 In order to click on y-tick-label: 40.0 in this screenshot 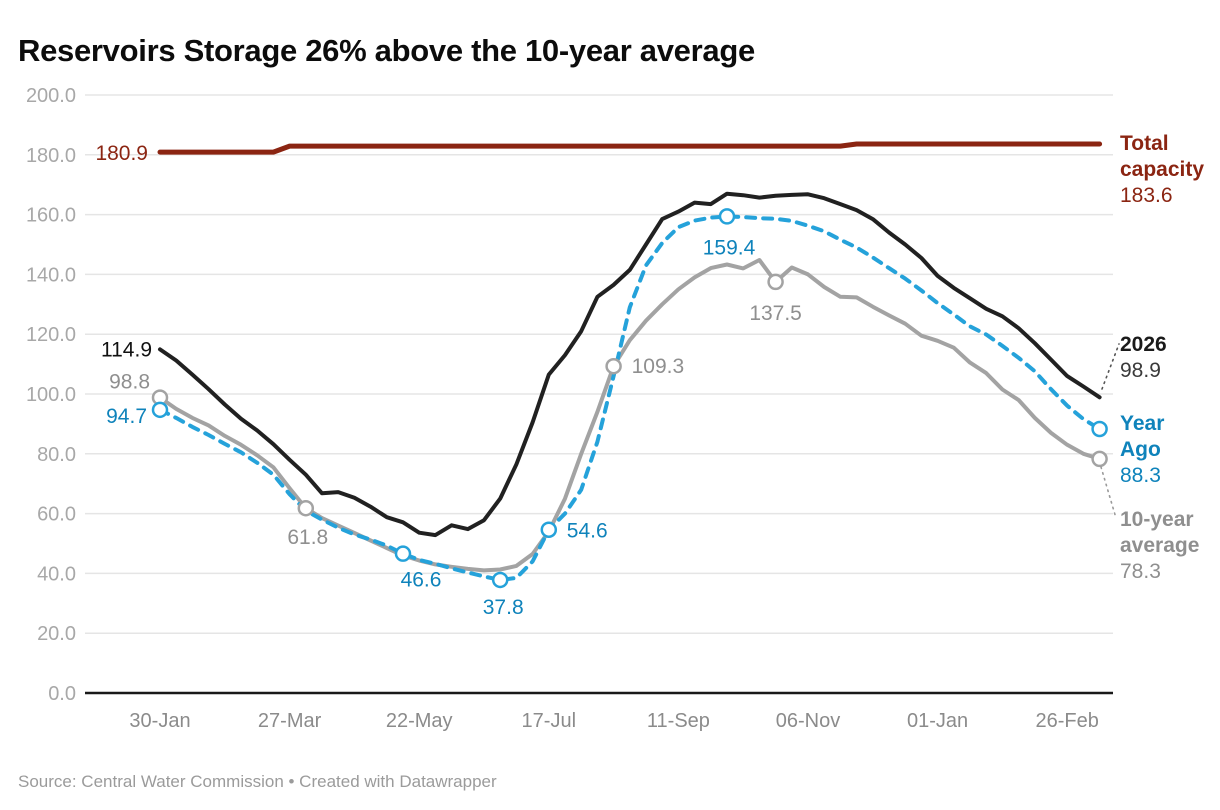, I will do `click(56, 574)`.